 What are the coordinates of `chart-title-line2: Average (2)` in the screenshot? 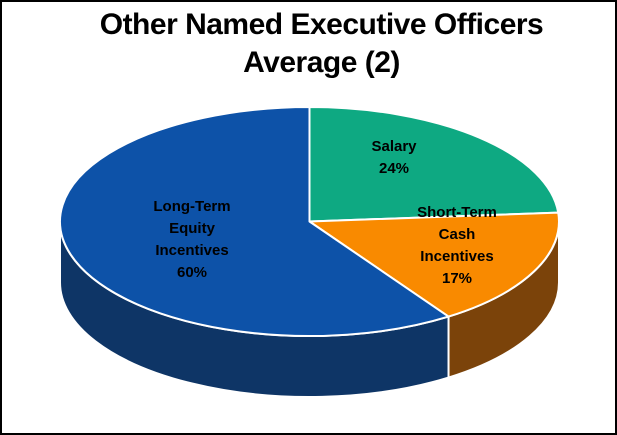 It's located at (321, 62).